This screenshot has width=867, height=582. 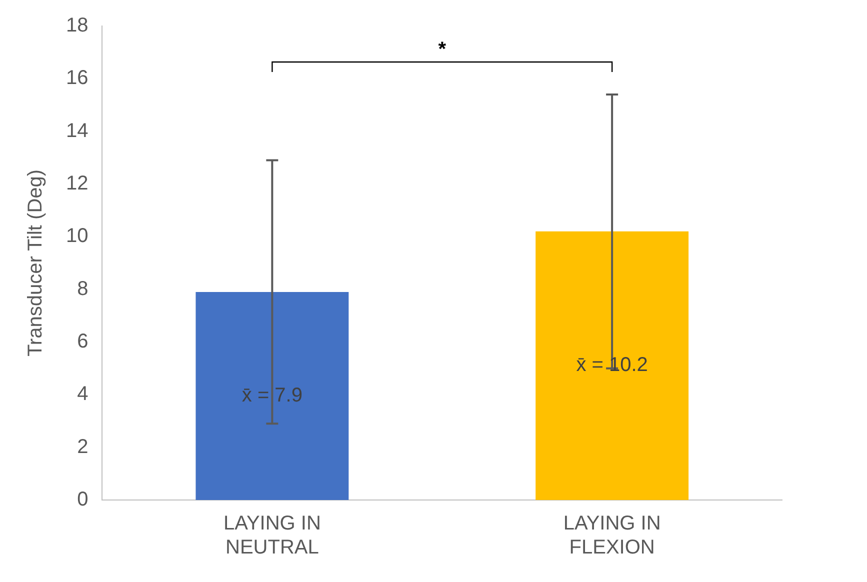 What do you see at coordinates (82, 499) in the screenshot?
I see `y-tick-label: 0` at bounding box center [82, 499].